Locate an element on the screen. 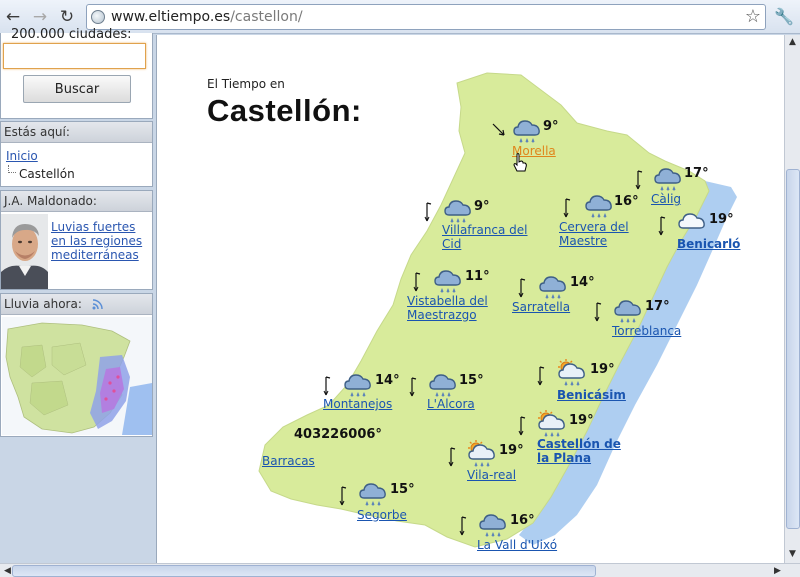 This screenshot has height=577, width=800. city-link-segorbe: Segorbe is located at coordinates (382, 515).